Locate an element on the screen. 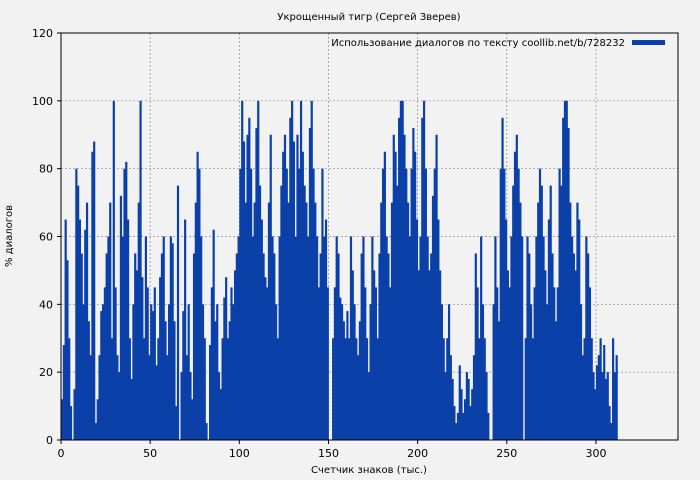  y-axis-label: % диалогов is located at coordinates (9, 236).